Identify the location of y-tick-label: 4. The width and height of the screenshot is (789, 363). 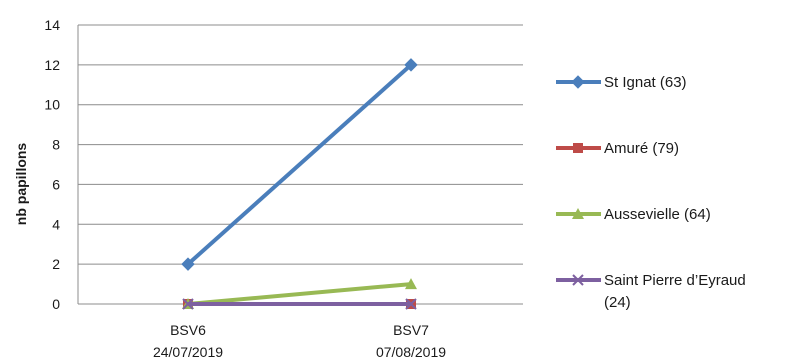
(56, 224).